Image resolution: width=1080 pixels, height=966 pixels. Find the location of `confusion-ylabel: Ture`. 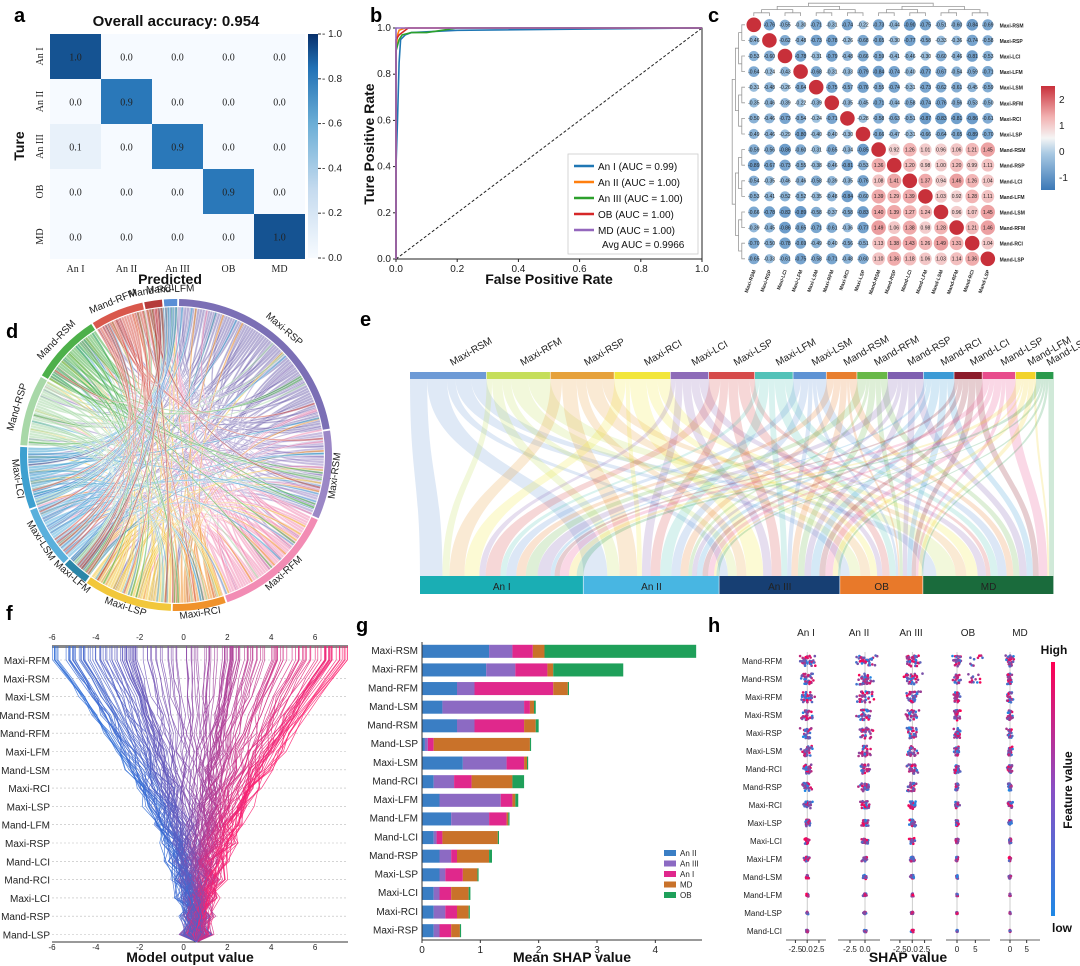

confusion-ylabel: Ture is located at coordinates (19, 146).